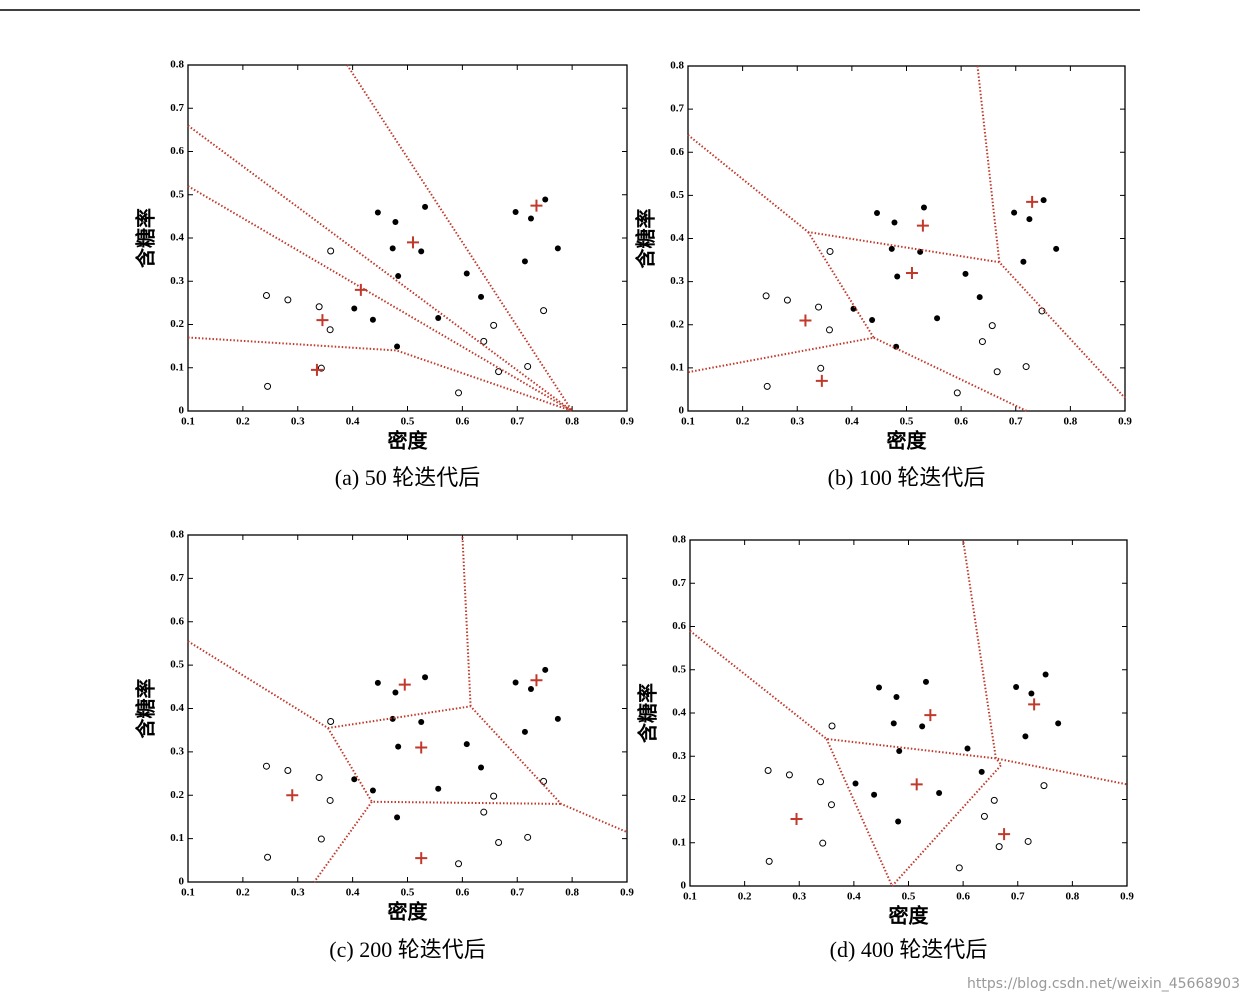 The image size is (1250, 1000). Describe the element at coordinates (1016, 422) in the screenshot. I see `x-tick-label: 0.7` at that location.